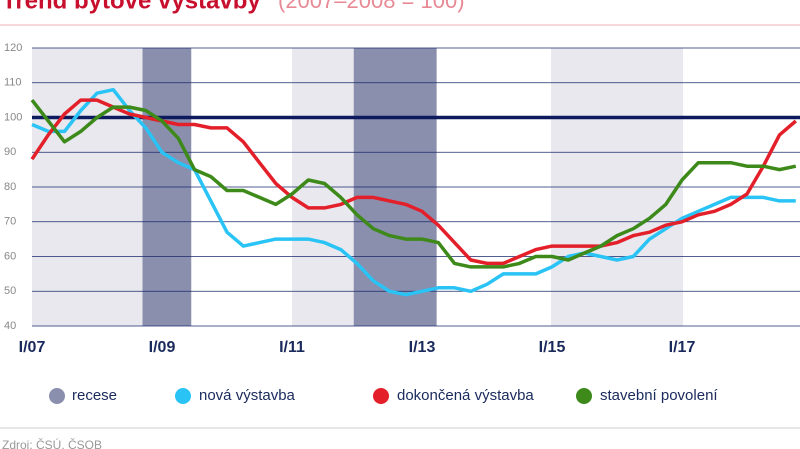 The height and width of the screenshot is (449, 800). I want to click on x-tick-label: I/07, so click(32, 347).